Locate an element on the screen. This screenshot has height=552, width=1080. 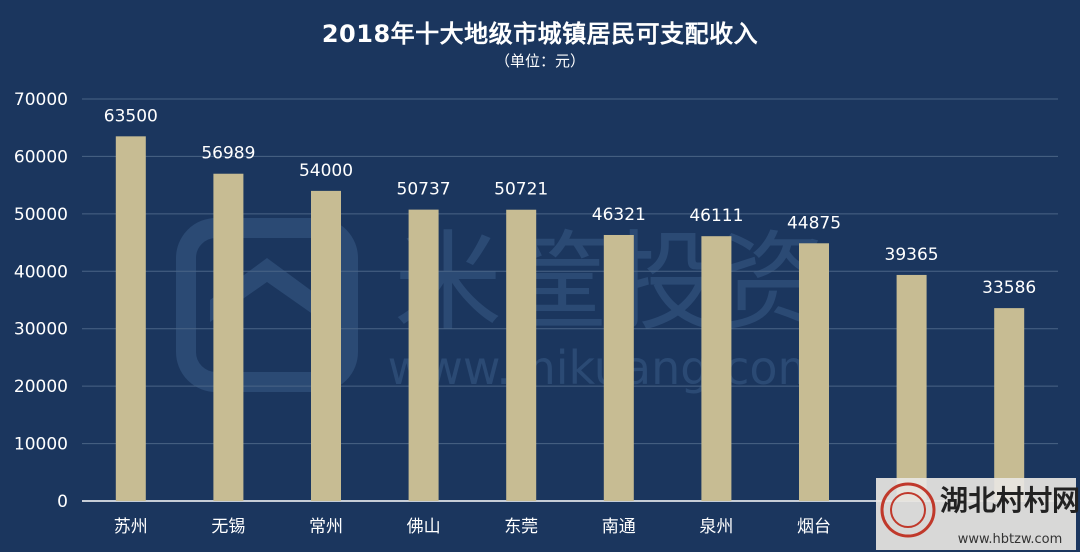
stamp-seal-icon is located at coordinates (908, 510).